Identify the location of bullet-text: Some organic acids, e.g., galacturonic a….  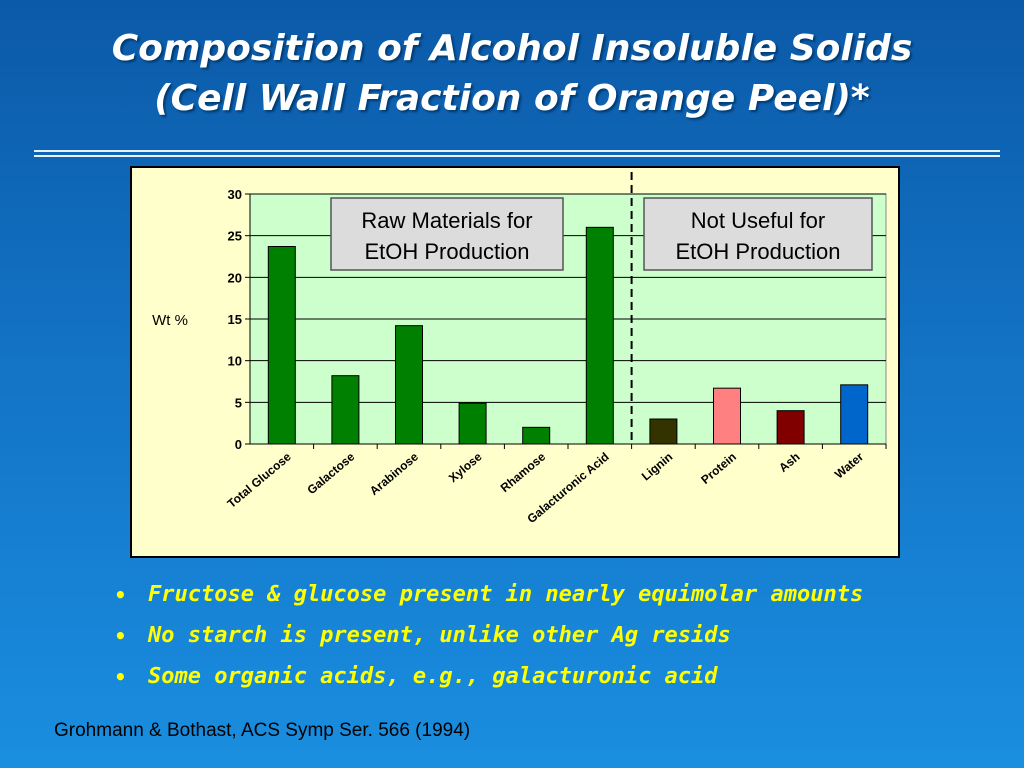
(433, 676).